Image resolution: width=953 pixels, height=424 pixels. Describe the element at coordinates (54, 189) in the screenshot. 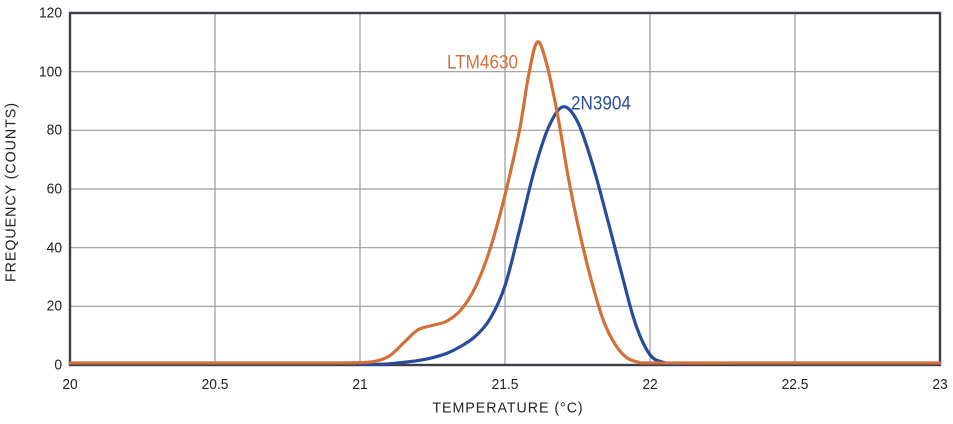

I see `y-tick-label: 60` at that location.